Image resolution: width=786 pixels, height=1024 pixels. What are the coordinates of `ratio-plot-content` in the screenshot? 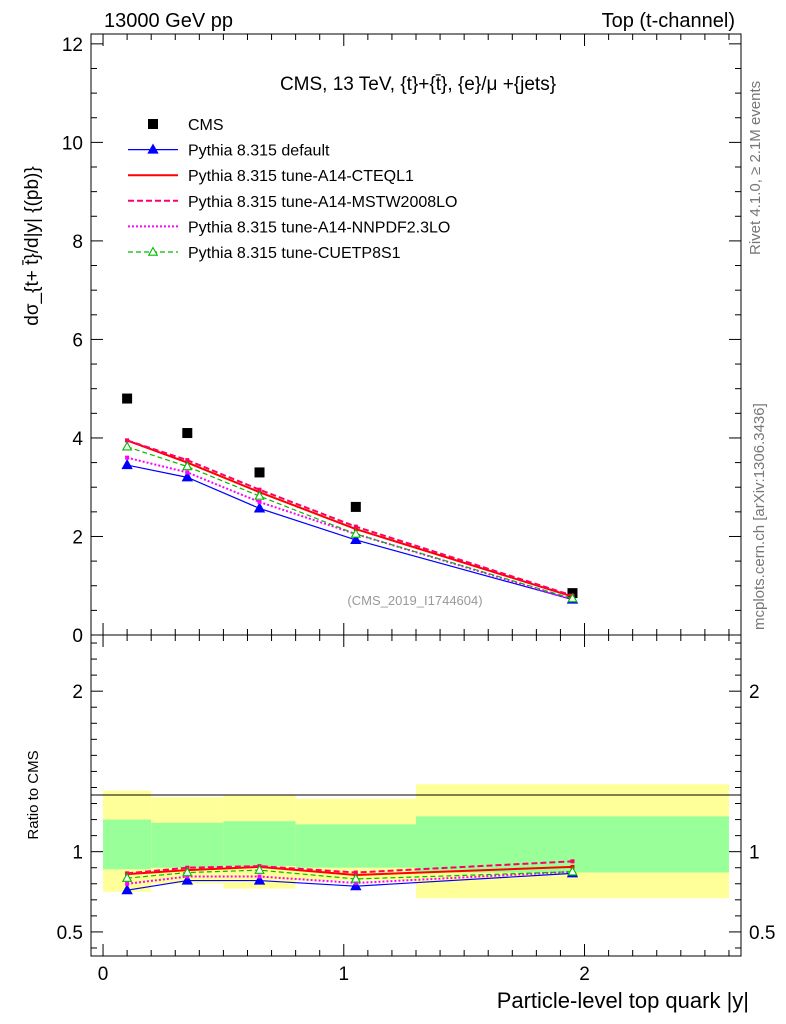 It's located at (350, 877).